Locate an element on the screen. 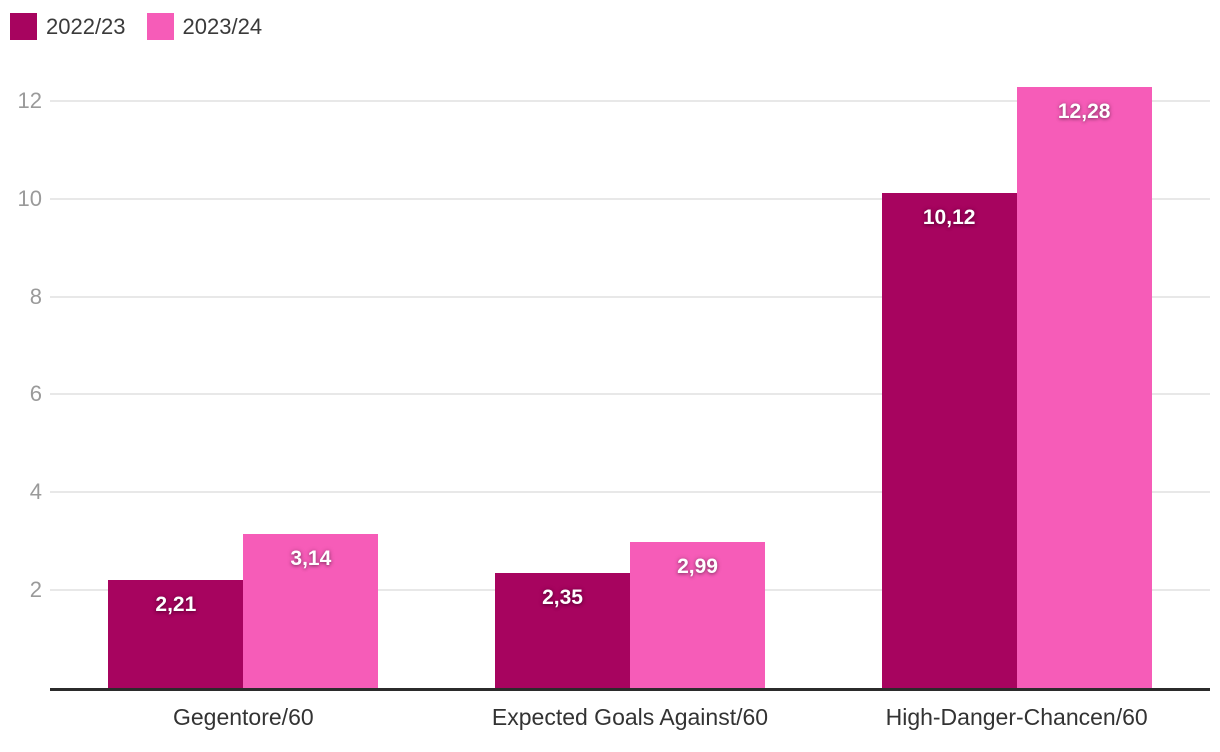 This screenshot has width=1220, height=752. x-axis-category-label: High-Danger-Chancen/60 is located at coordinates (1016, 717).